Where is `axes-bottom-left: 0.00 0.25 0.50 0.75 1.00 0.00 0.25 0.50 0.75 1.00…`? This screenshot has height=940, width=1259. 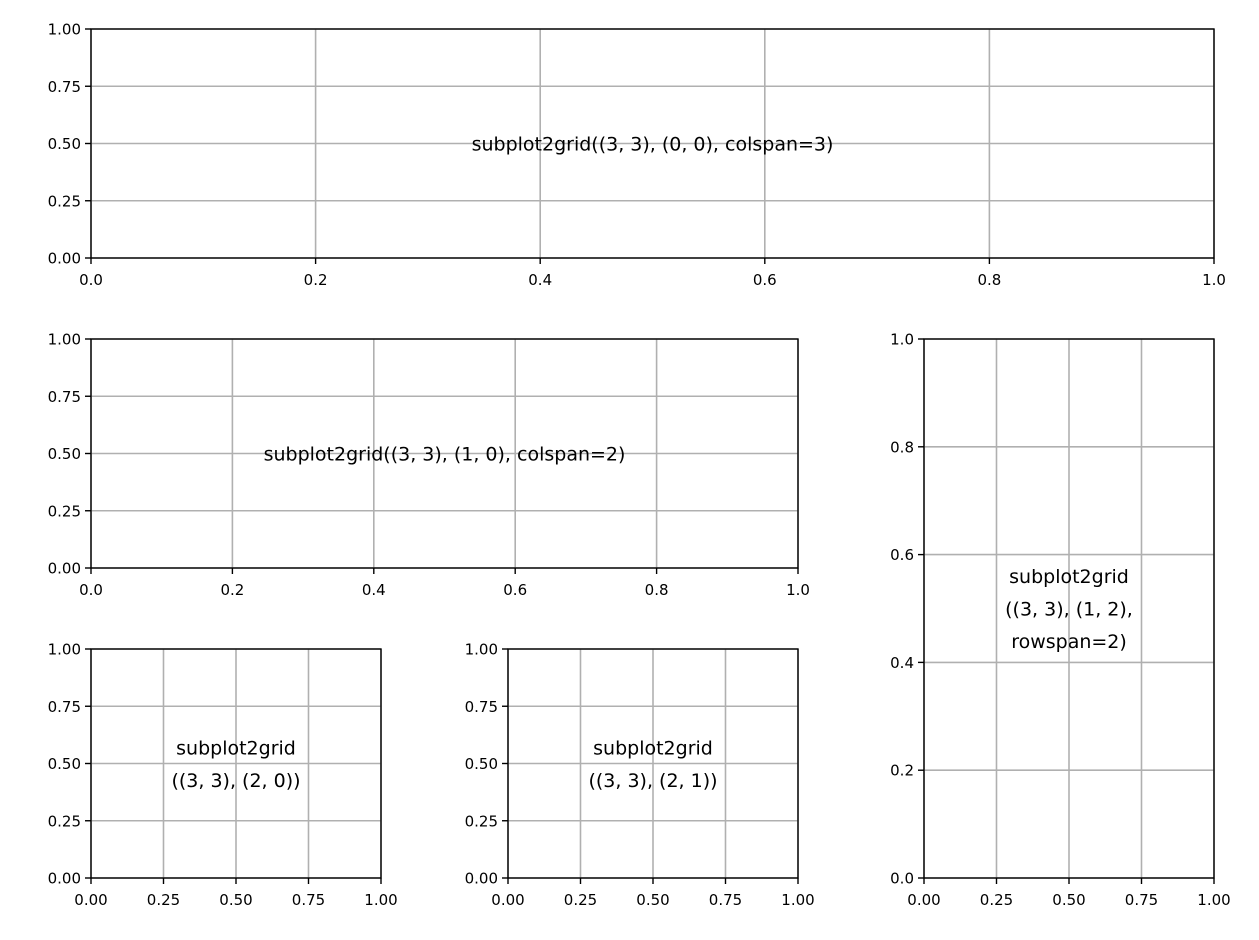
axes-bottom-left: 0.00 0.25 0.50 0.75 1.00 0.00 0.25 0.50 0.75 1.00… is located at coordinates (223, 775).